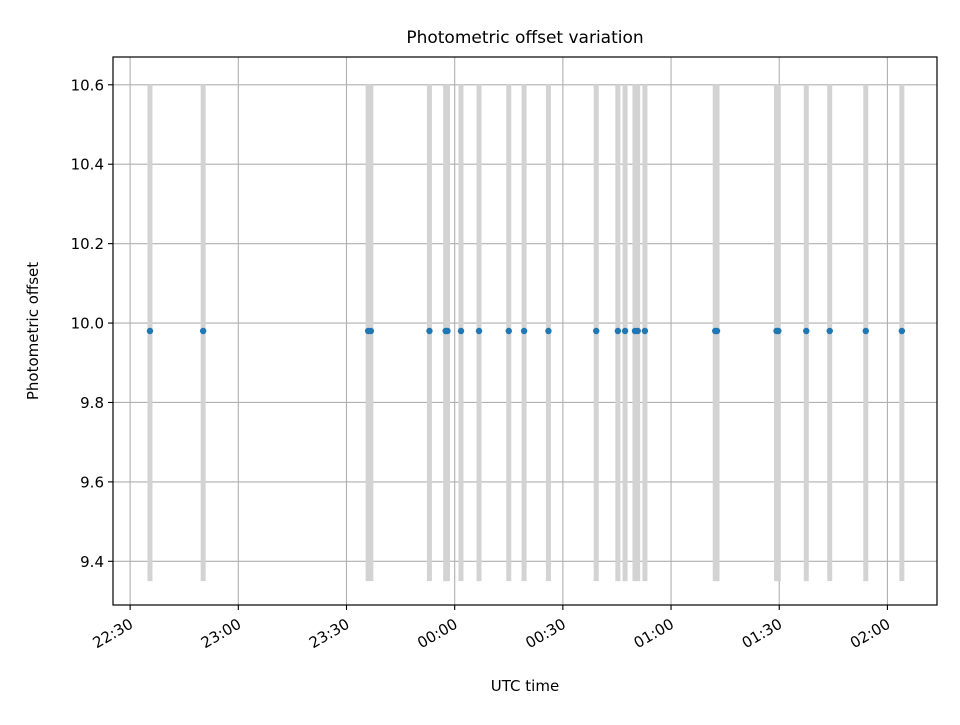 The image size is (960, 725). What do you see at coordinates (524, 38) in the screenshot?
I see `chart-title: Photometric offset variation` at bounding box center [524, 38].